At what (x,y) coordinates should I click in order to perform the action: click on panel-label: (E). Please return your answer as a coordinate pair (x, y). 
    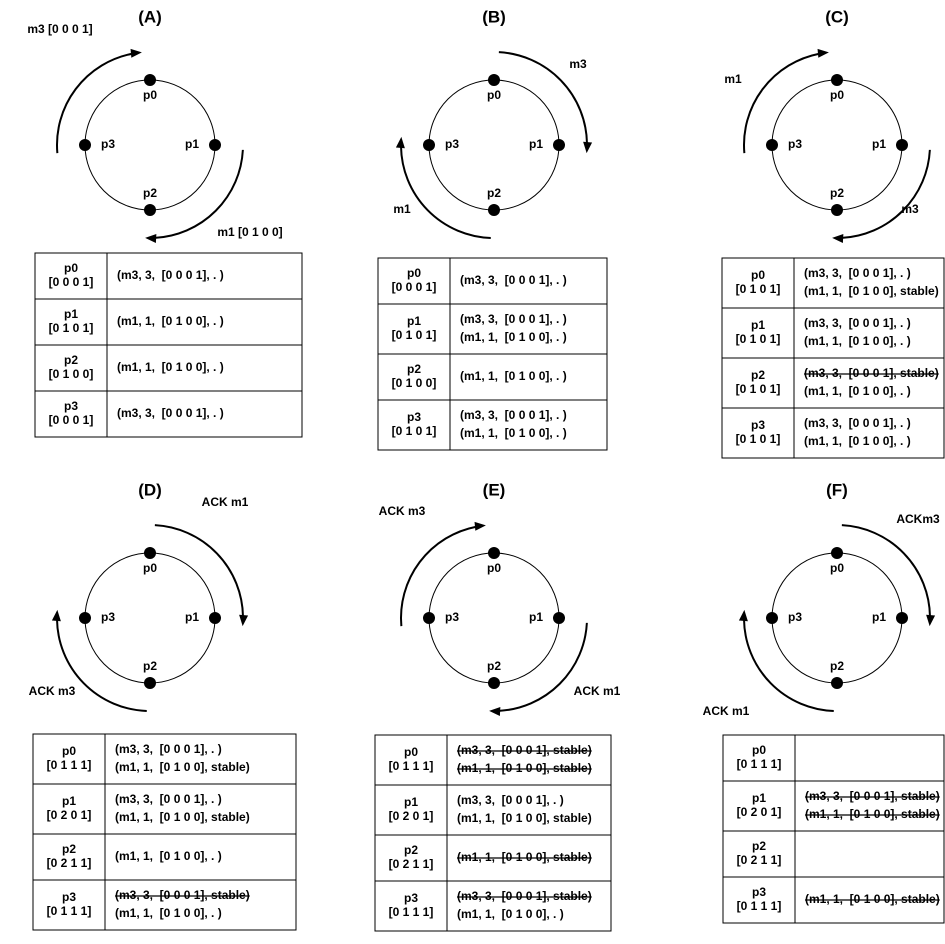
    Looking at the image, I should click on (494, 489).